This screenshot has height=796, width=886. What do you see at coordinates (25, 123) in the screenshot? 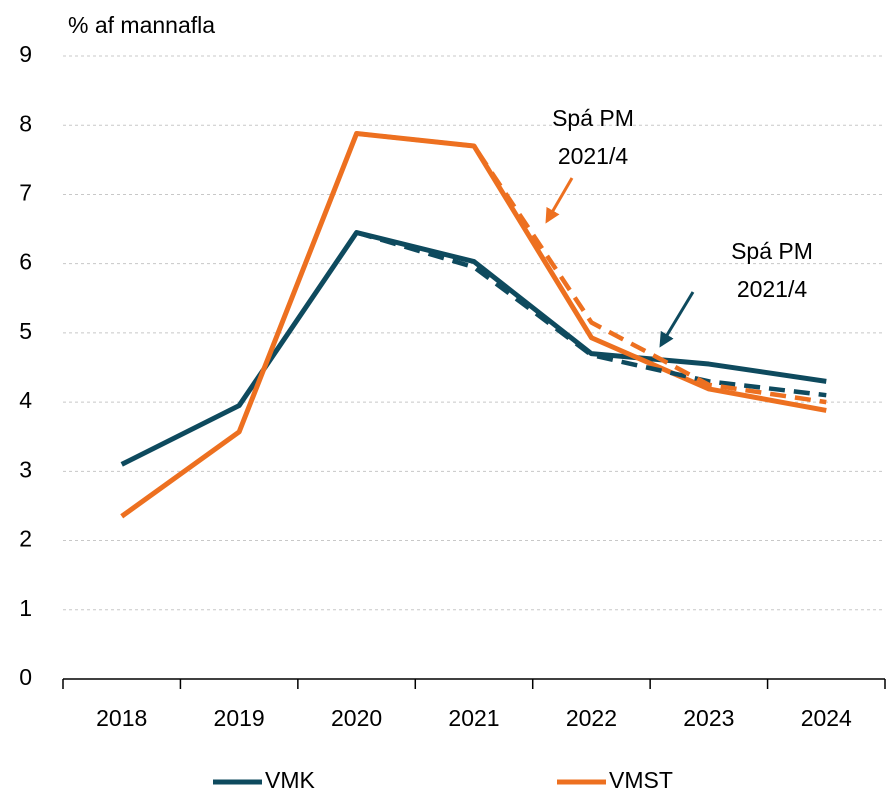
I see `y-tick-label: 8` at bounding box center [25, 123].